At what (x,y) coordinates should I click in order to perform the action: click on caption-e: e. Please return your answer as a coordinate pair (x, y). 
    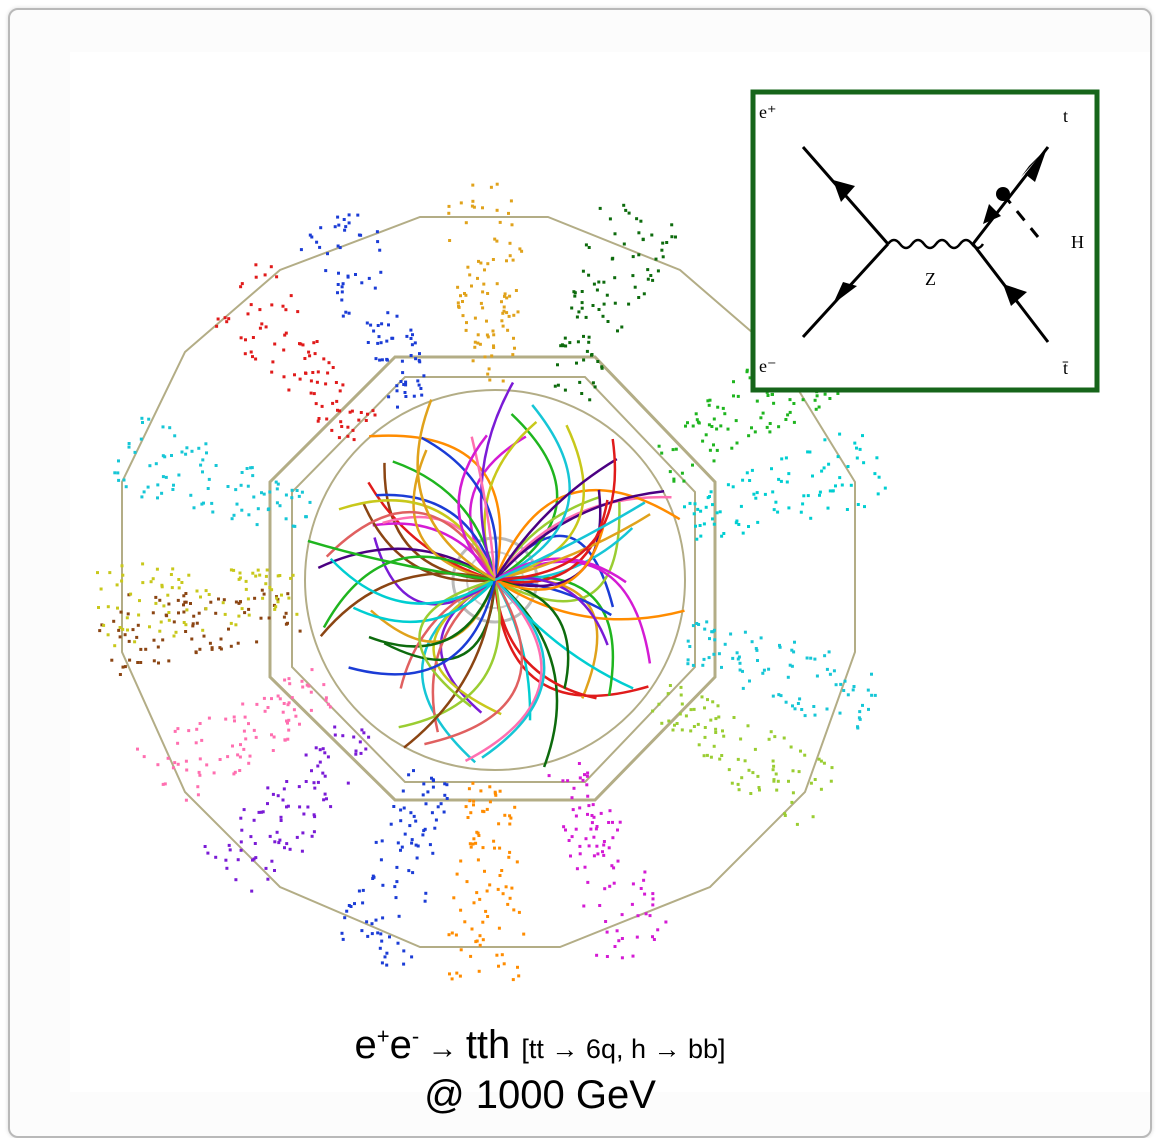
    Looking at the image, I should click on (365, 1045).